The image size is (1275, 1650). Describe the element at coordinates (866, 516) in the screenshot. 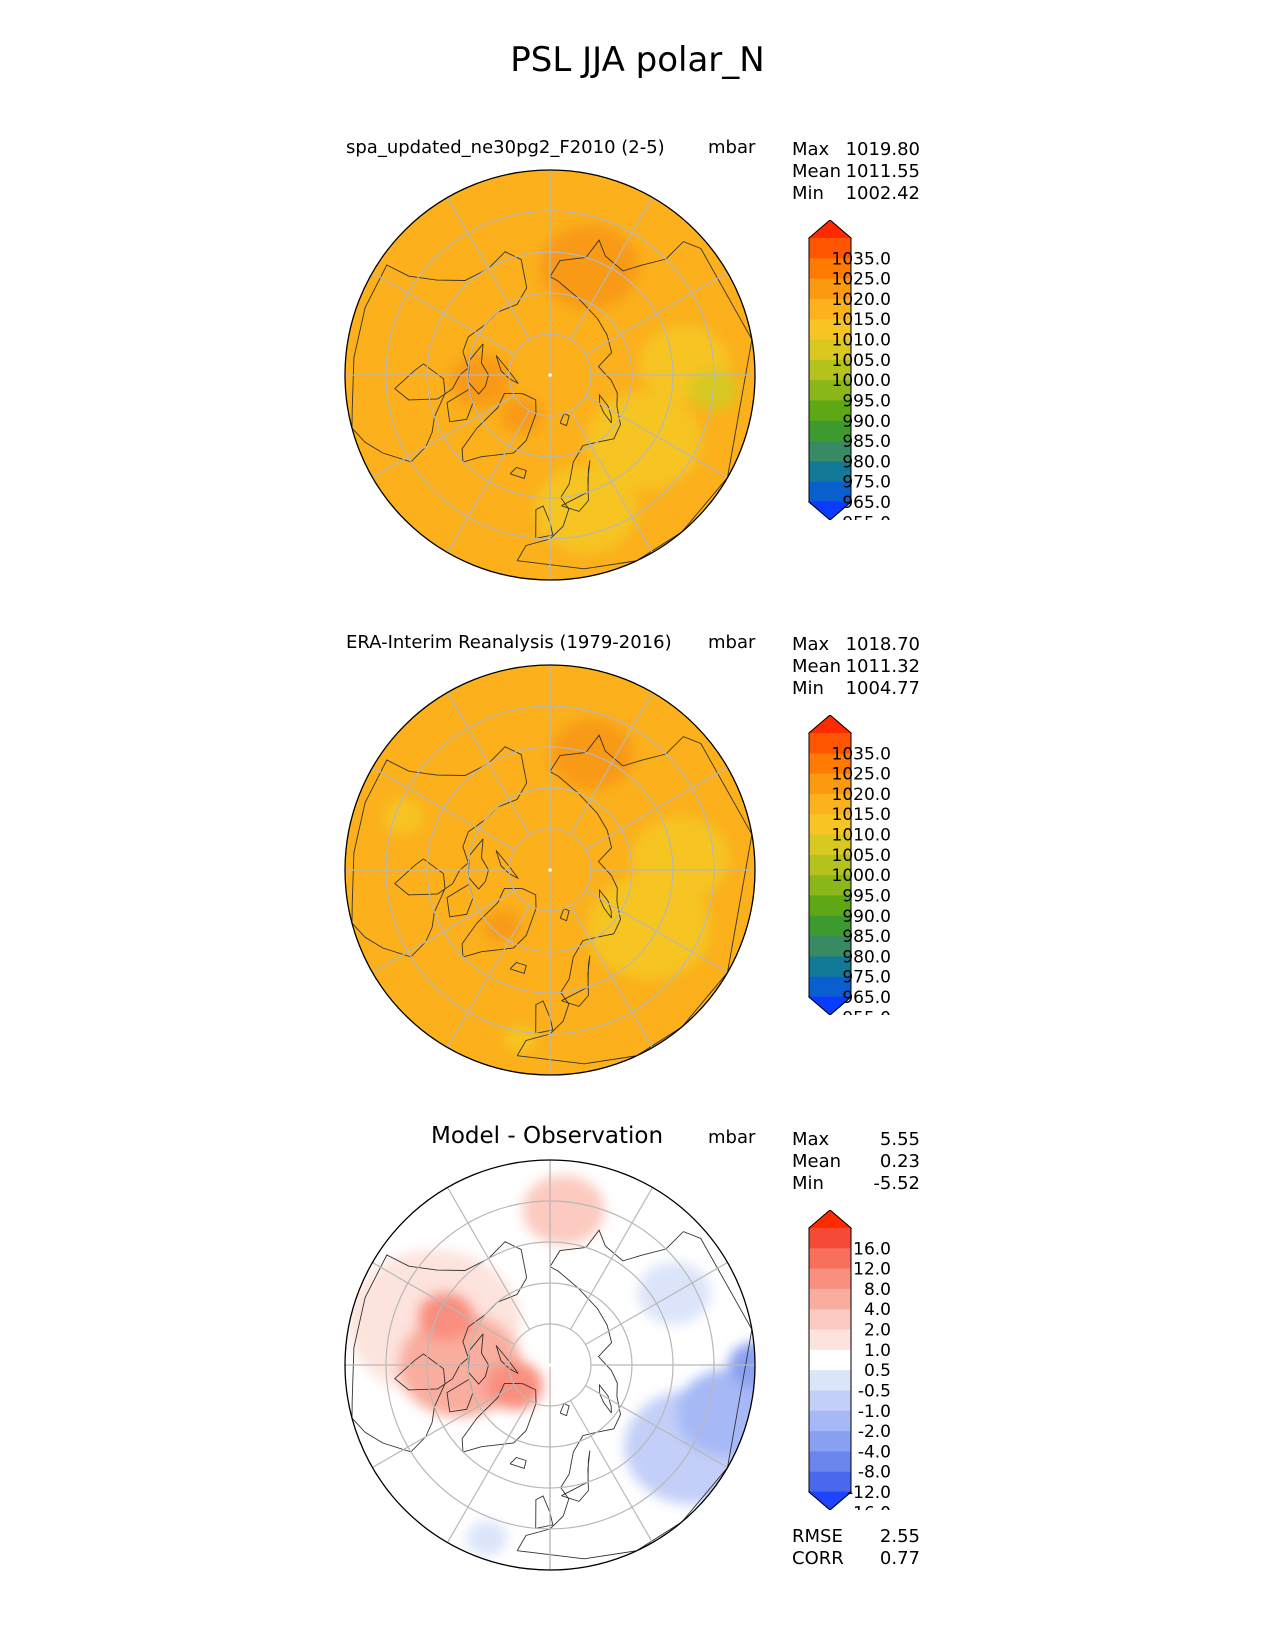

I see `colorbar-tick-label: 955.0` at that location.